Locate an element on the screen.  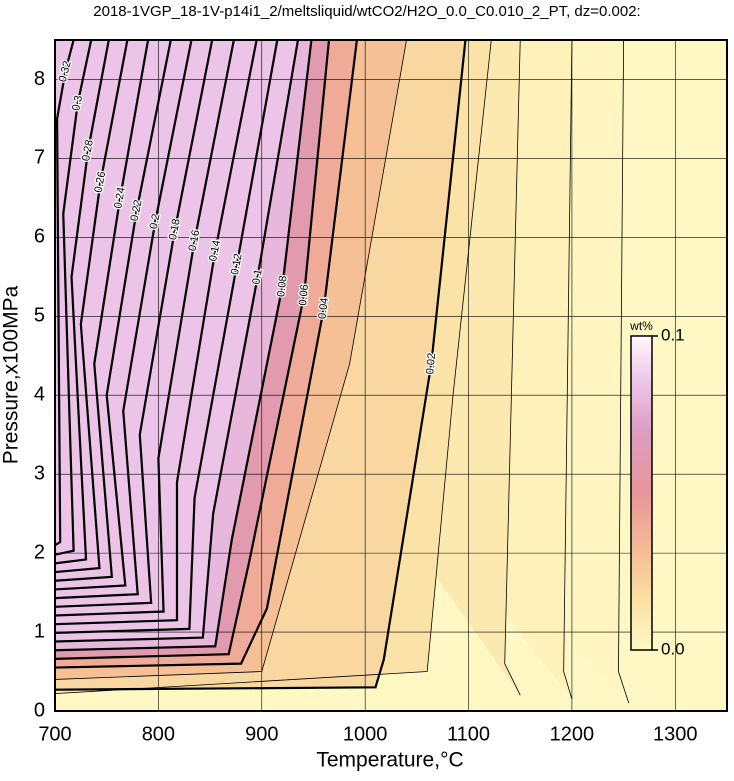
contour-label: 0.1 is located at coordinates (257, 276).